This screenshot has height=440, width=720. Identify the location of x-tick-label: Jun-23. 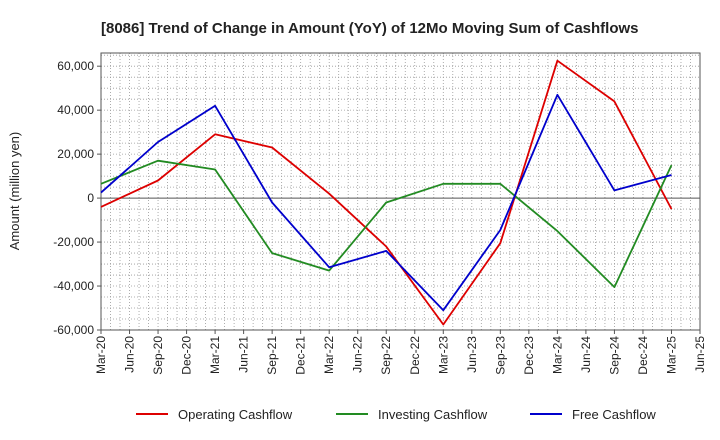
(472, 354).